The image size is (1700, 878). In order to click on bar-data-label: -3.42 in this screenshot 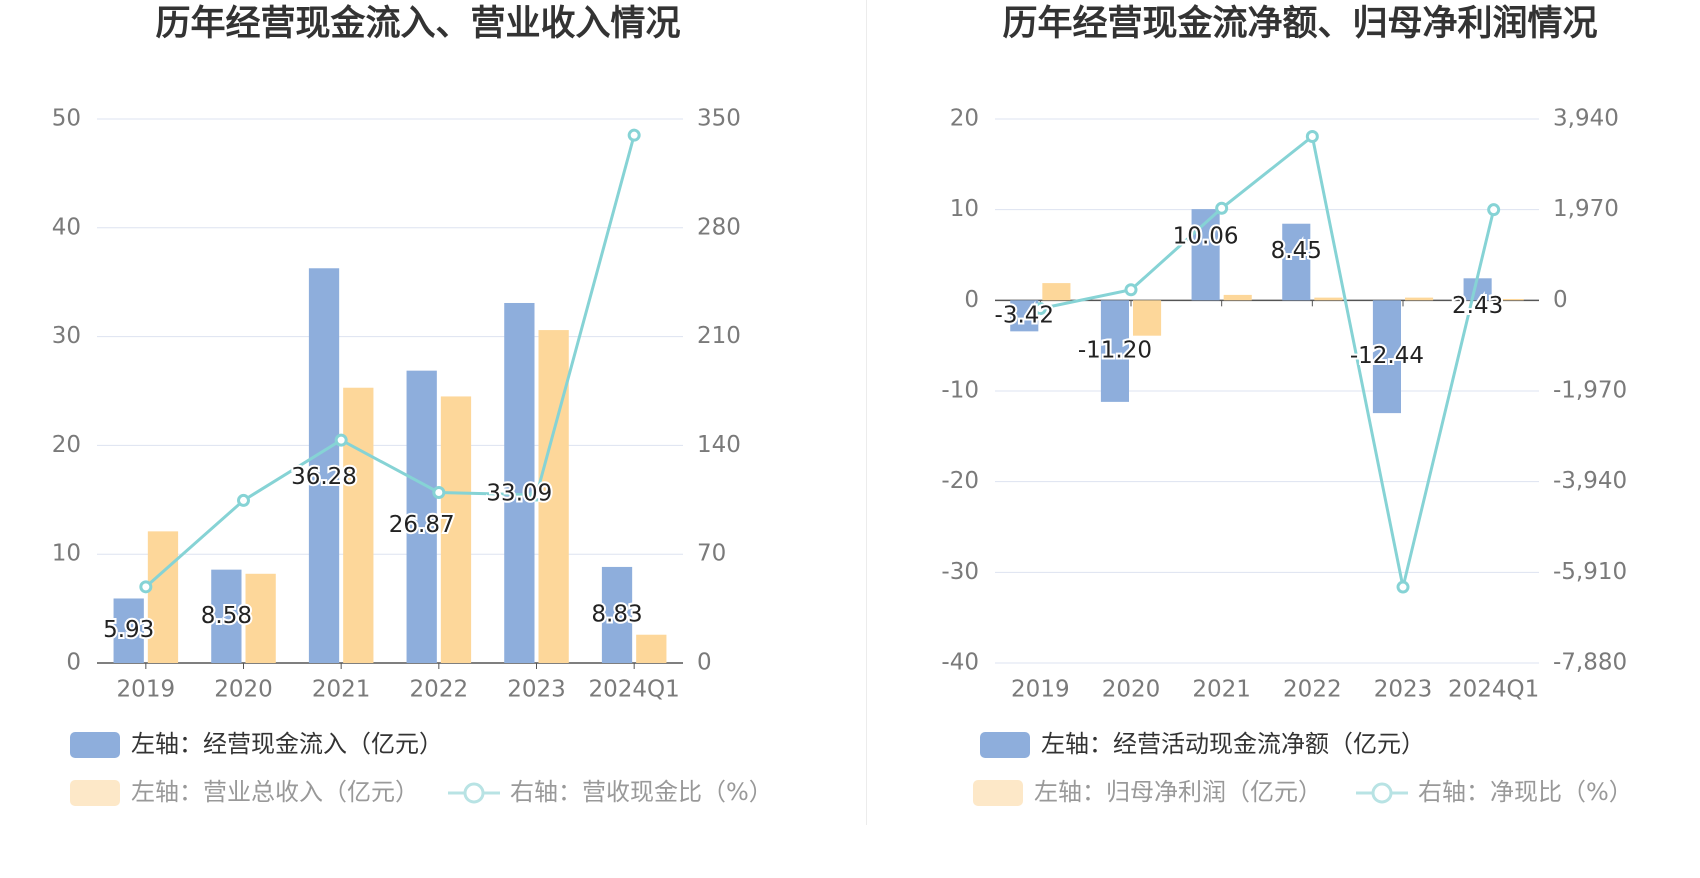, I will do `click(1025, 315)`.